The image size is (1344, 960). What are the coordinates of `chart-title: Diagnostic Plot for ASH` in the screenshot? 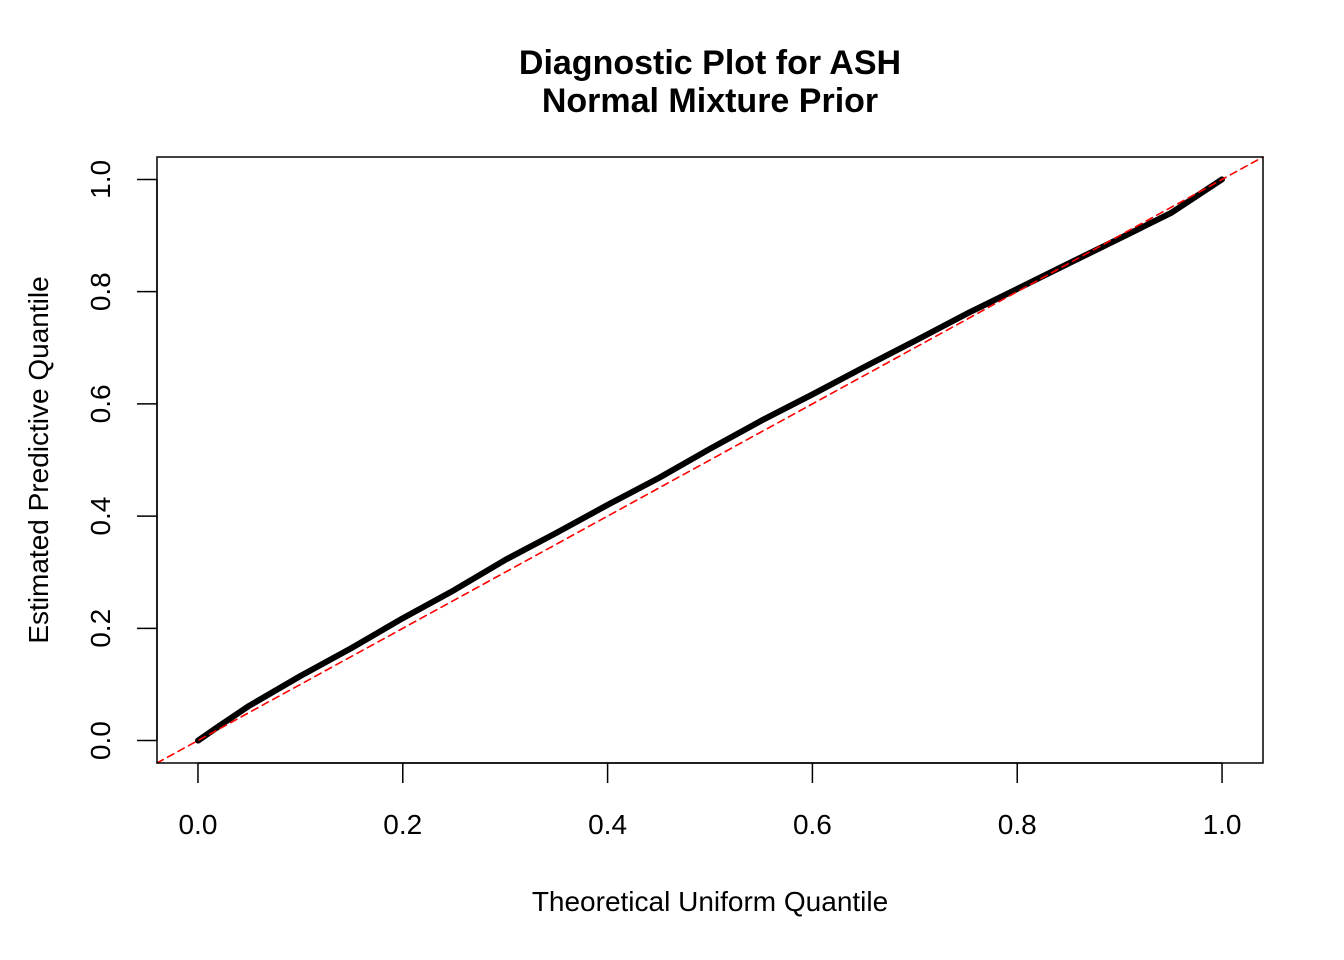 It's located at (710, 63).